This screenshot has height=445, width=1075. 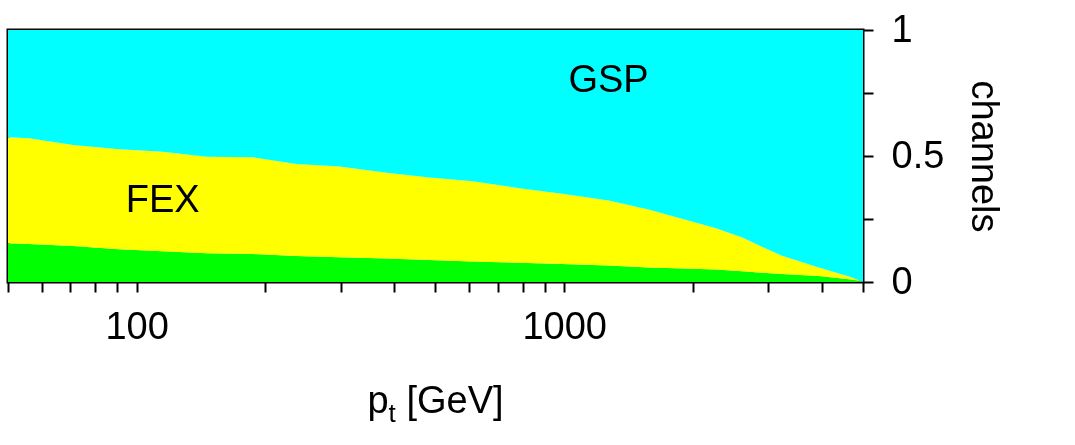 I want to click on series-label: FEX, so click(x=162, y=199).